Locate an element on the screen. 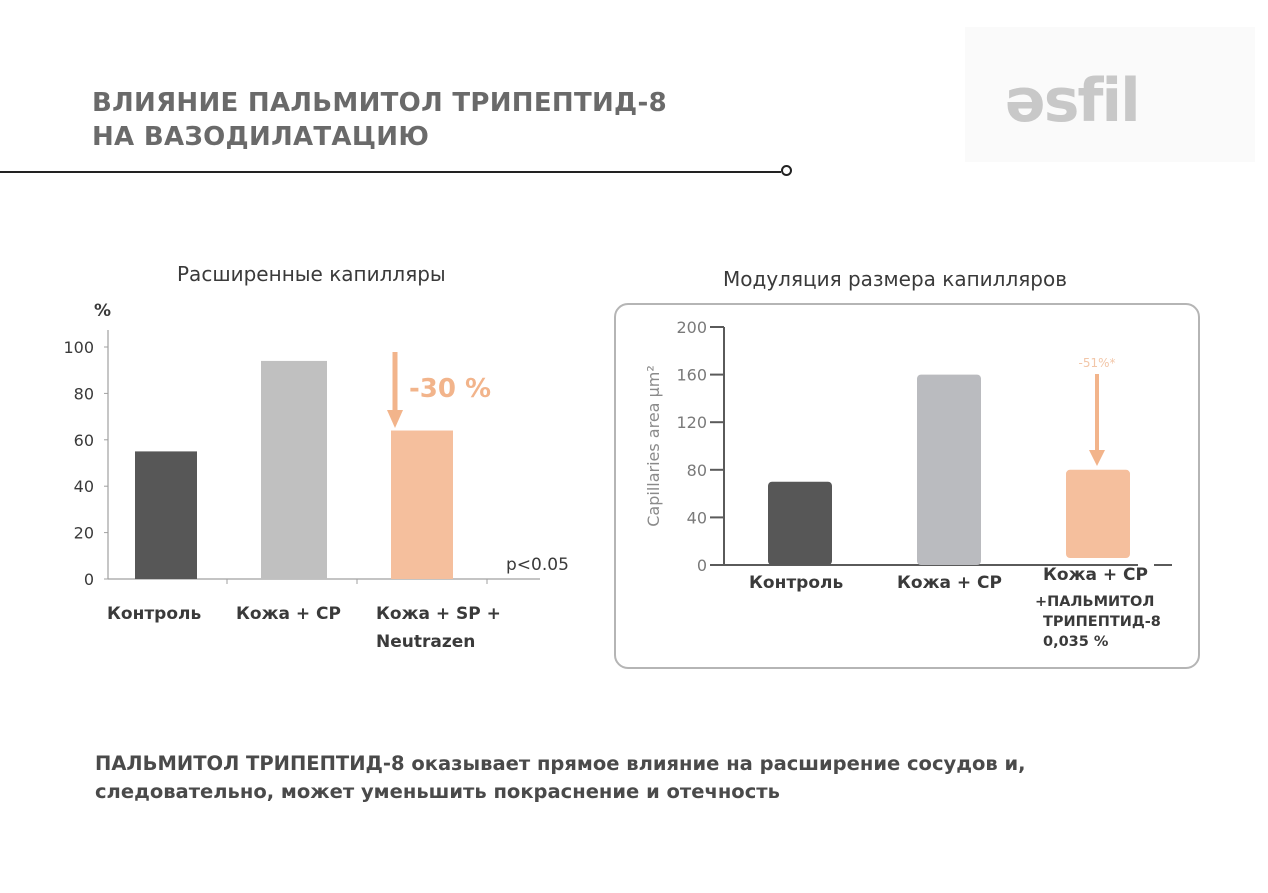  left-category-label: Кожа + SP + is located at coordinates (438, 614).